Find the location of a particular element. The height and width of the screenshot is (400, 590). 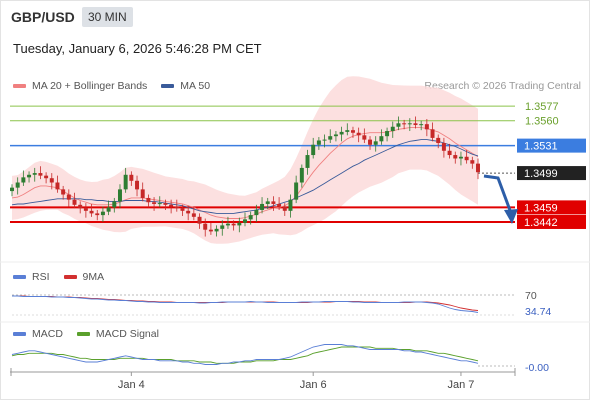

level-label-1.3531: 1.3531 is located at coordinates (541, 147).